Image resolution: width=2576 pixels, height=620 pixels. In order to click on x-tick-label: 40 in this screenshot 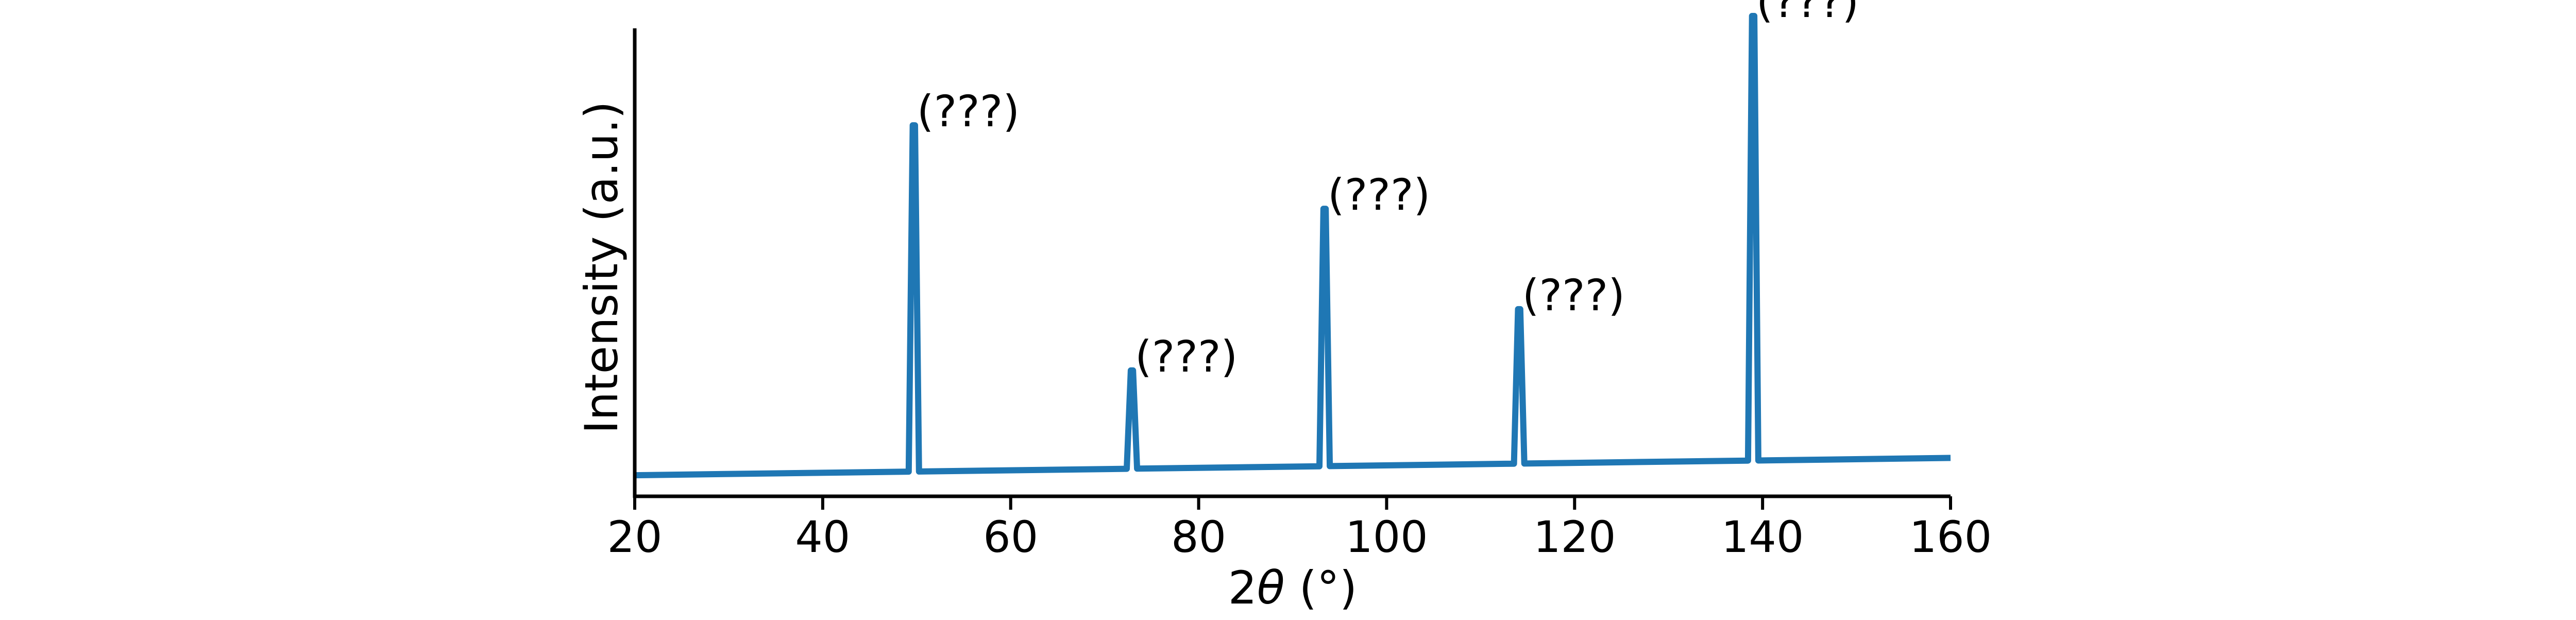, I will do `click(823, 537)`.